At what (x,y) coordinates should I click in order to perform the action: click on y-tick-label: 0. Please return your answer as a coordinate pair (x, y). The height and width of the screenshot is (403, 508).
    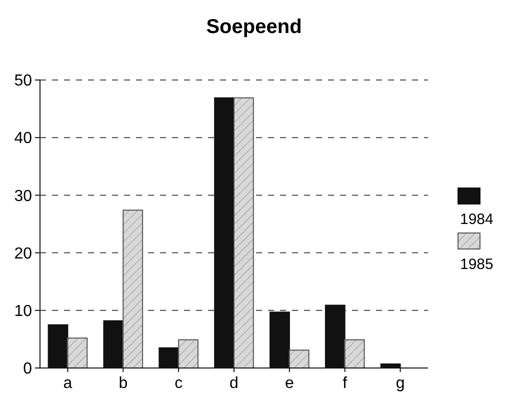
    Looking at the image, I should click on (27, 369).